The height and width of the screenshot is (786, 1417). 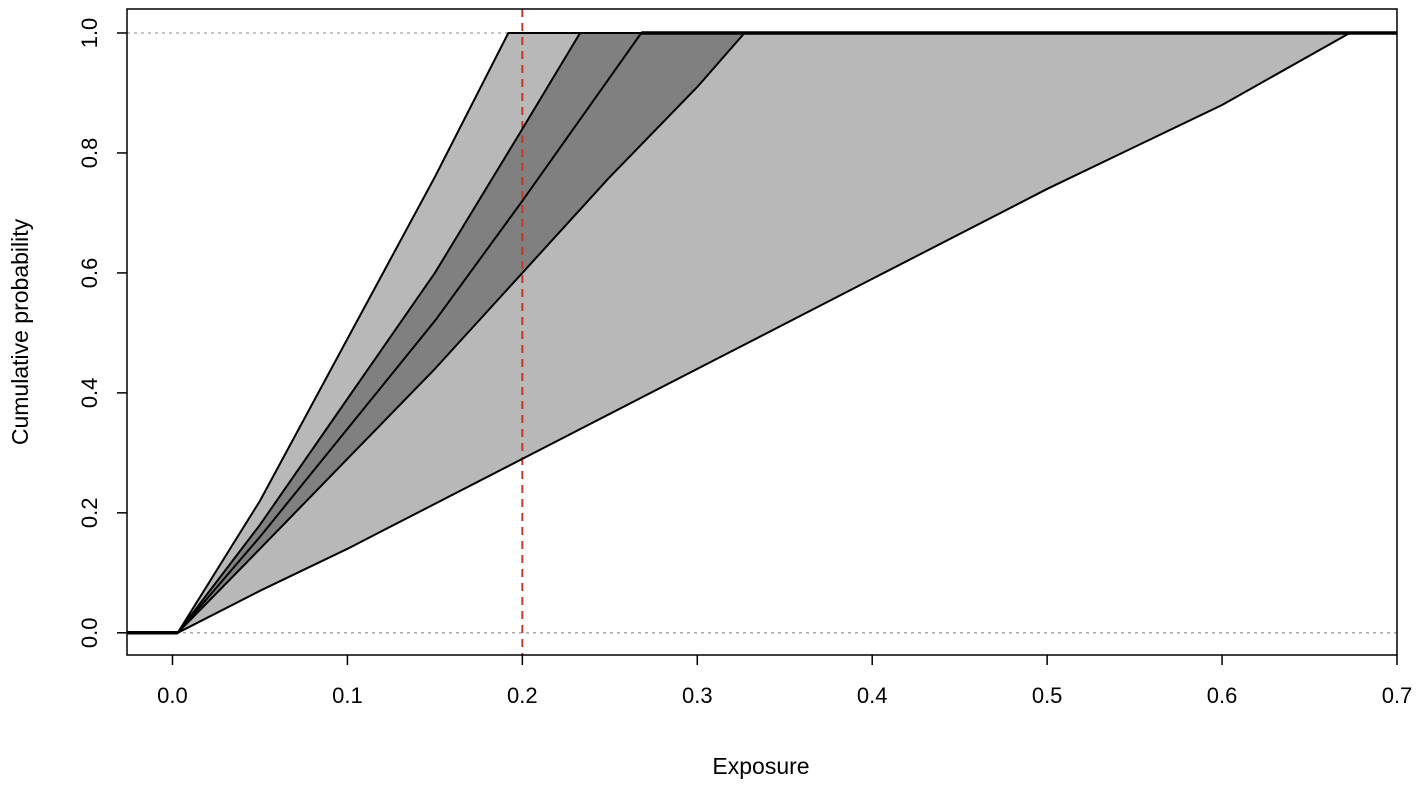 I want to click on x-axis-title: Exposure, so click(x=760, y=766).